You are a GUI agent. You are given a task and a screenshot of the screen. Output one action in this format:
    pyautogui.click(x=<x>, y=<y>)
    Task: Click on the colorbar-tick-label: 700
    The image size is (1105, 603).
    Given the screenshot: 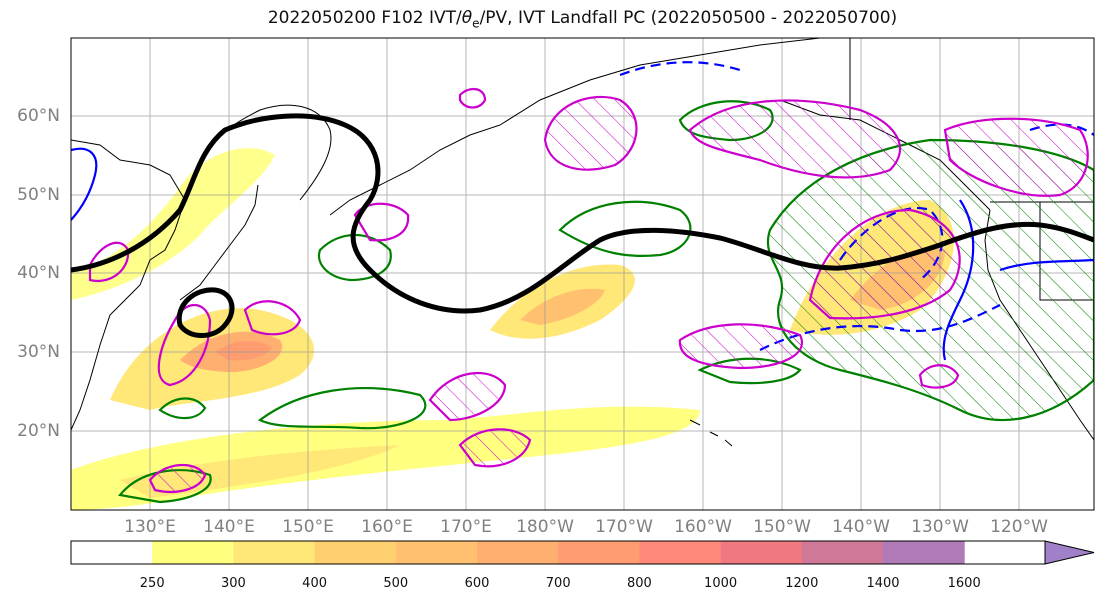 What is the action you would take?
    pyautogui.click(x=558, y=583)
    